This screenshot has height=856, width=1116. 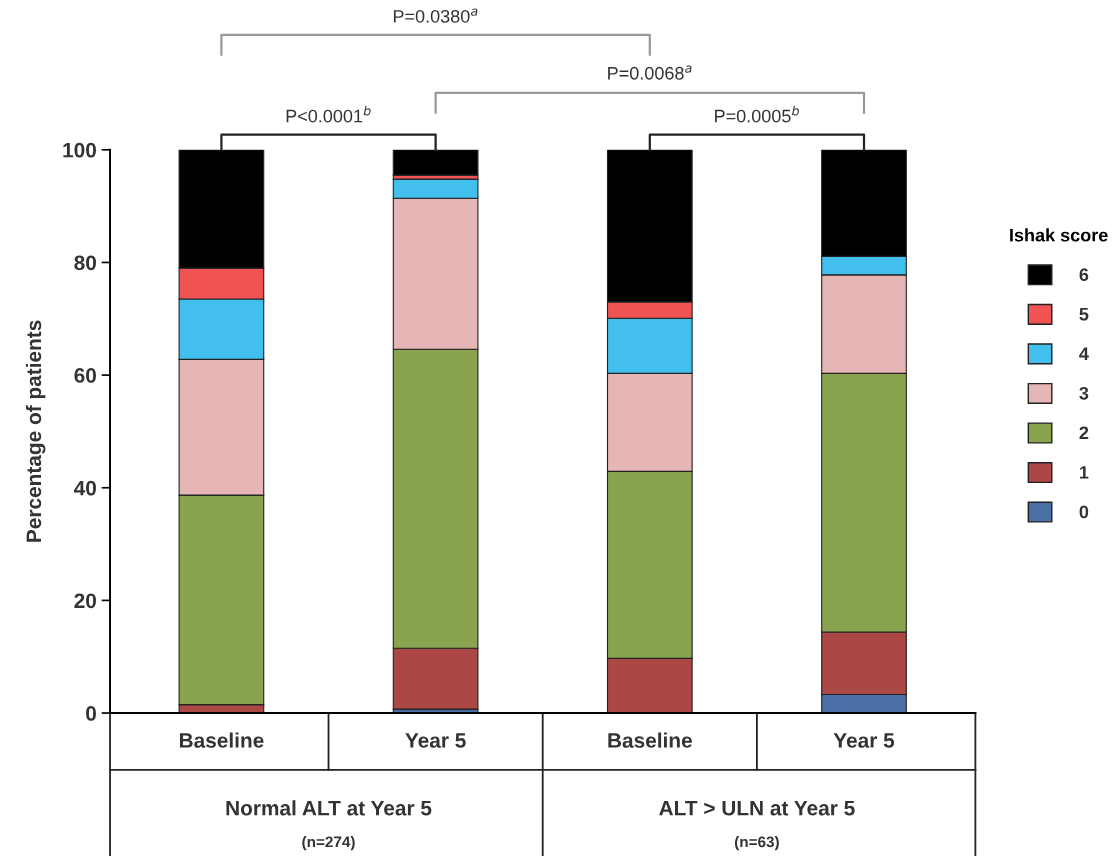 What do you see at coordinates (1084, 433) in the screenshot?
I see `legend-label: 2` at bounding box center [1084, 433].